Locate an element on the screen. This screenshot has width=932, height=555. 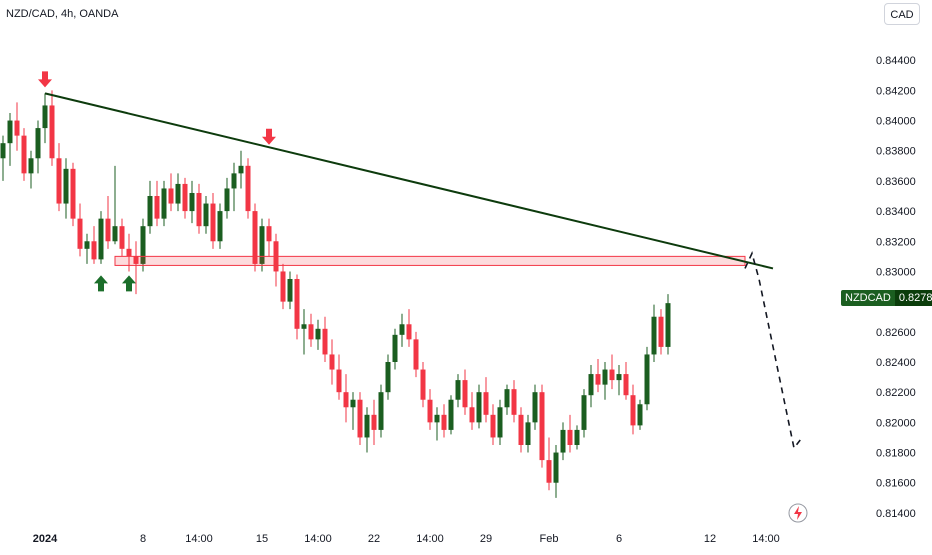
price-tick-label: 0.82600 is located at coordinates (896, 333).